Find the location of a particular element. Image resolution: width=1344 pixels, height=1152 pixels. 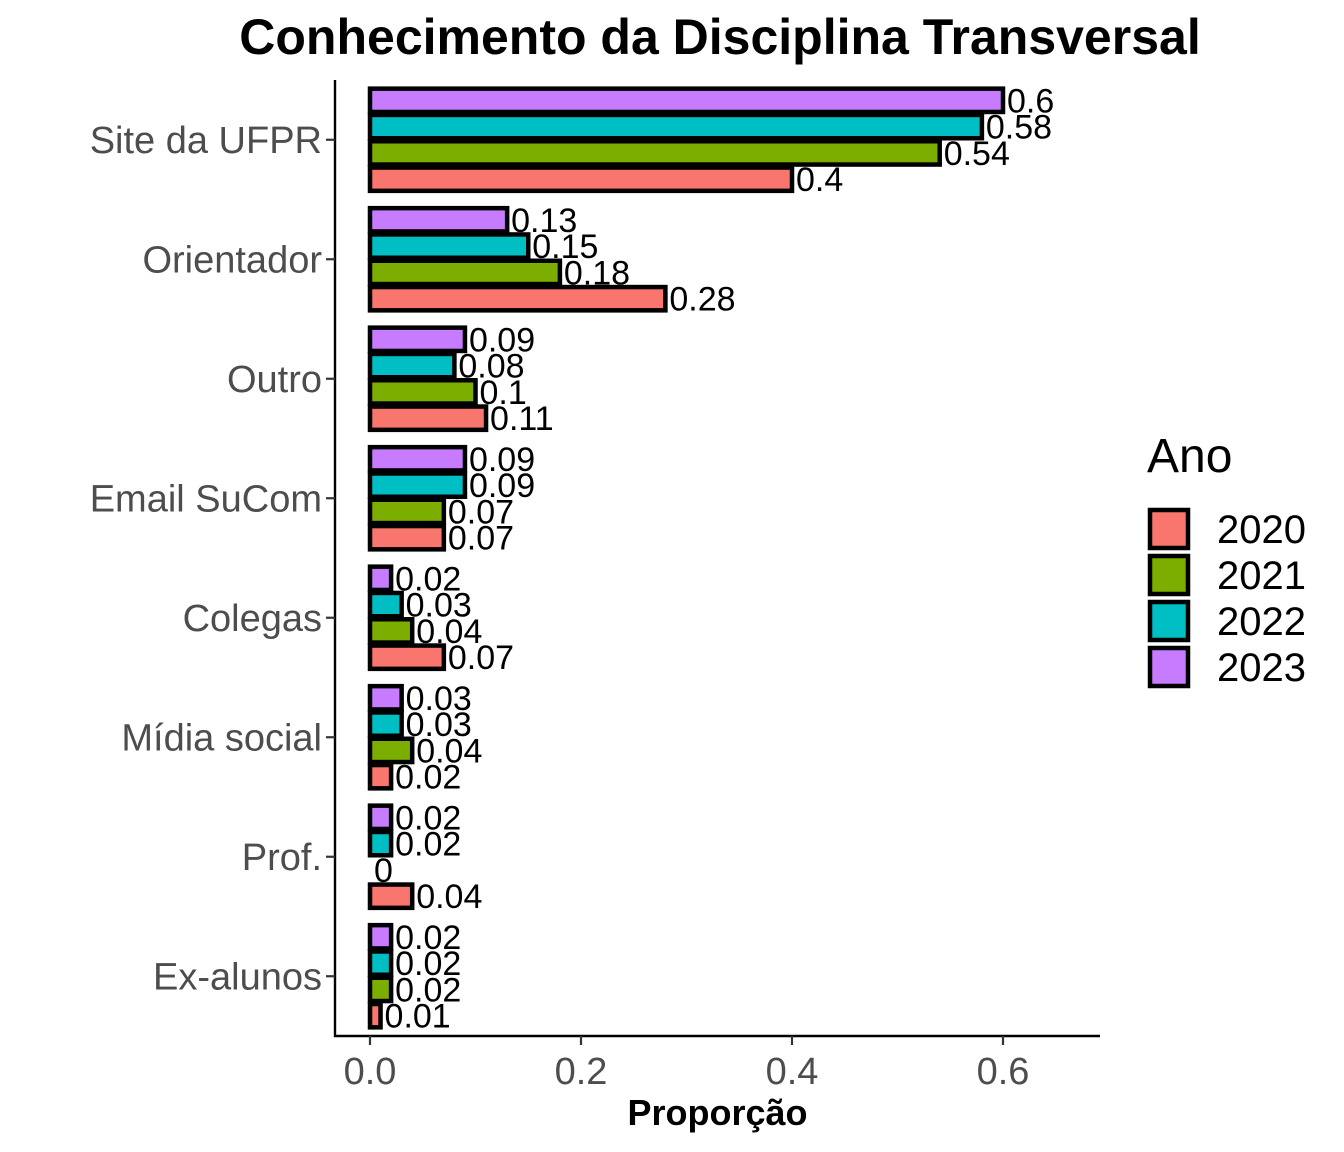

data-label-colegas-2022: 0.03 is located at coordinates (439, 606).